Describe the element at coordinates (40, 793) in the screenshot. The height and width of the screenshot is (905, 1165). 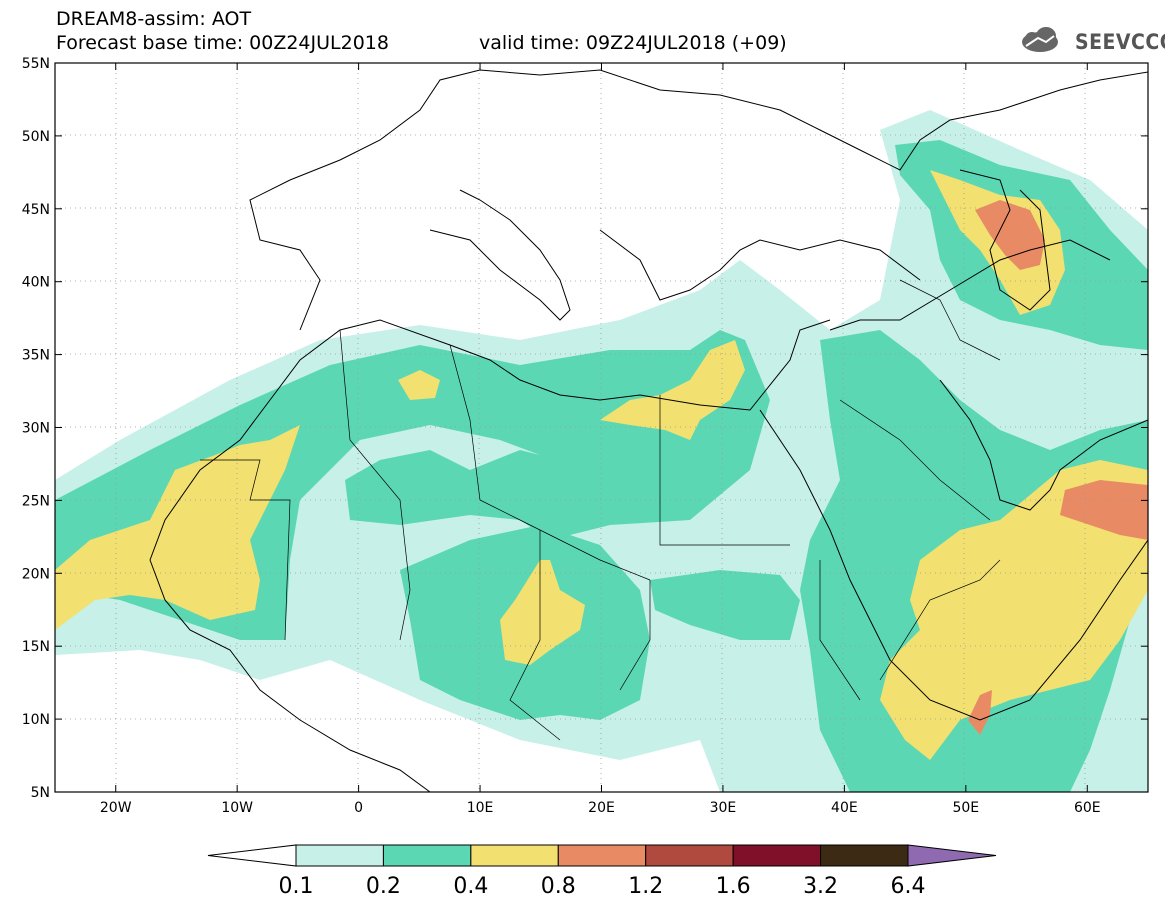
I see `lat-label: 5N` at that location.